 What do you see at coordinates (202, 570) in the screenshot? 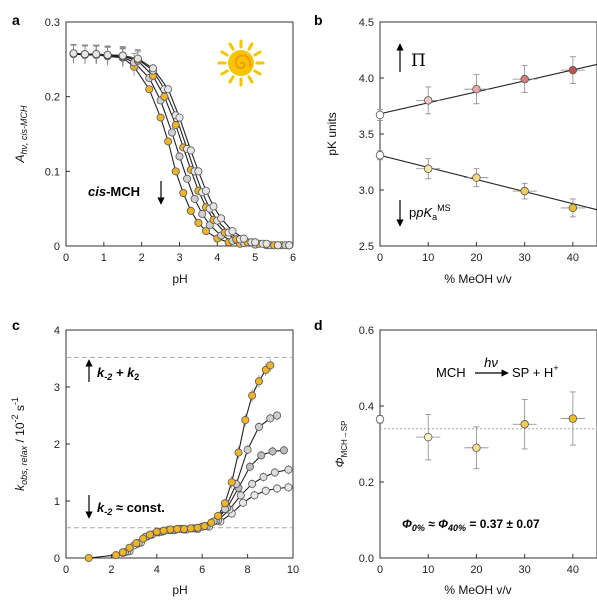
I see `panel-c-xtick-label: 6` at bounding box center [202, 570].